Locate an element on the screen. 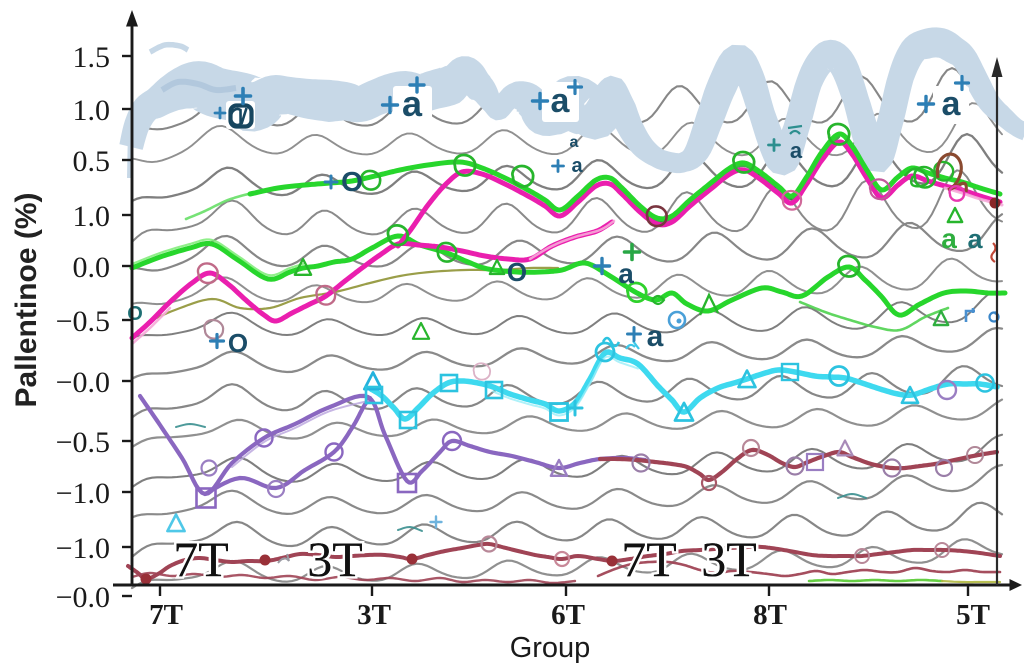 The image size is (1024, 671). svg-text: Group is located at coordinates (550, 648).